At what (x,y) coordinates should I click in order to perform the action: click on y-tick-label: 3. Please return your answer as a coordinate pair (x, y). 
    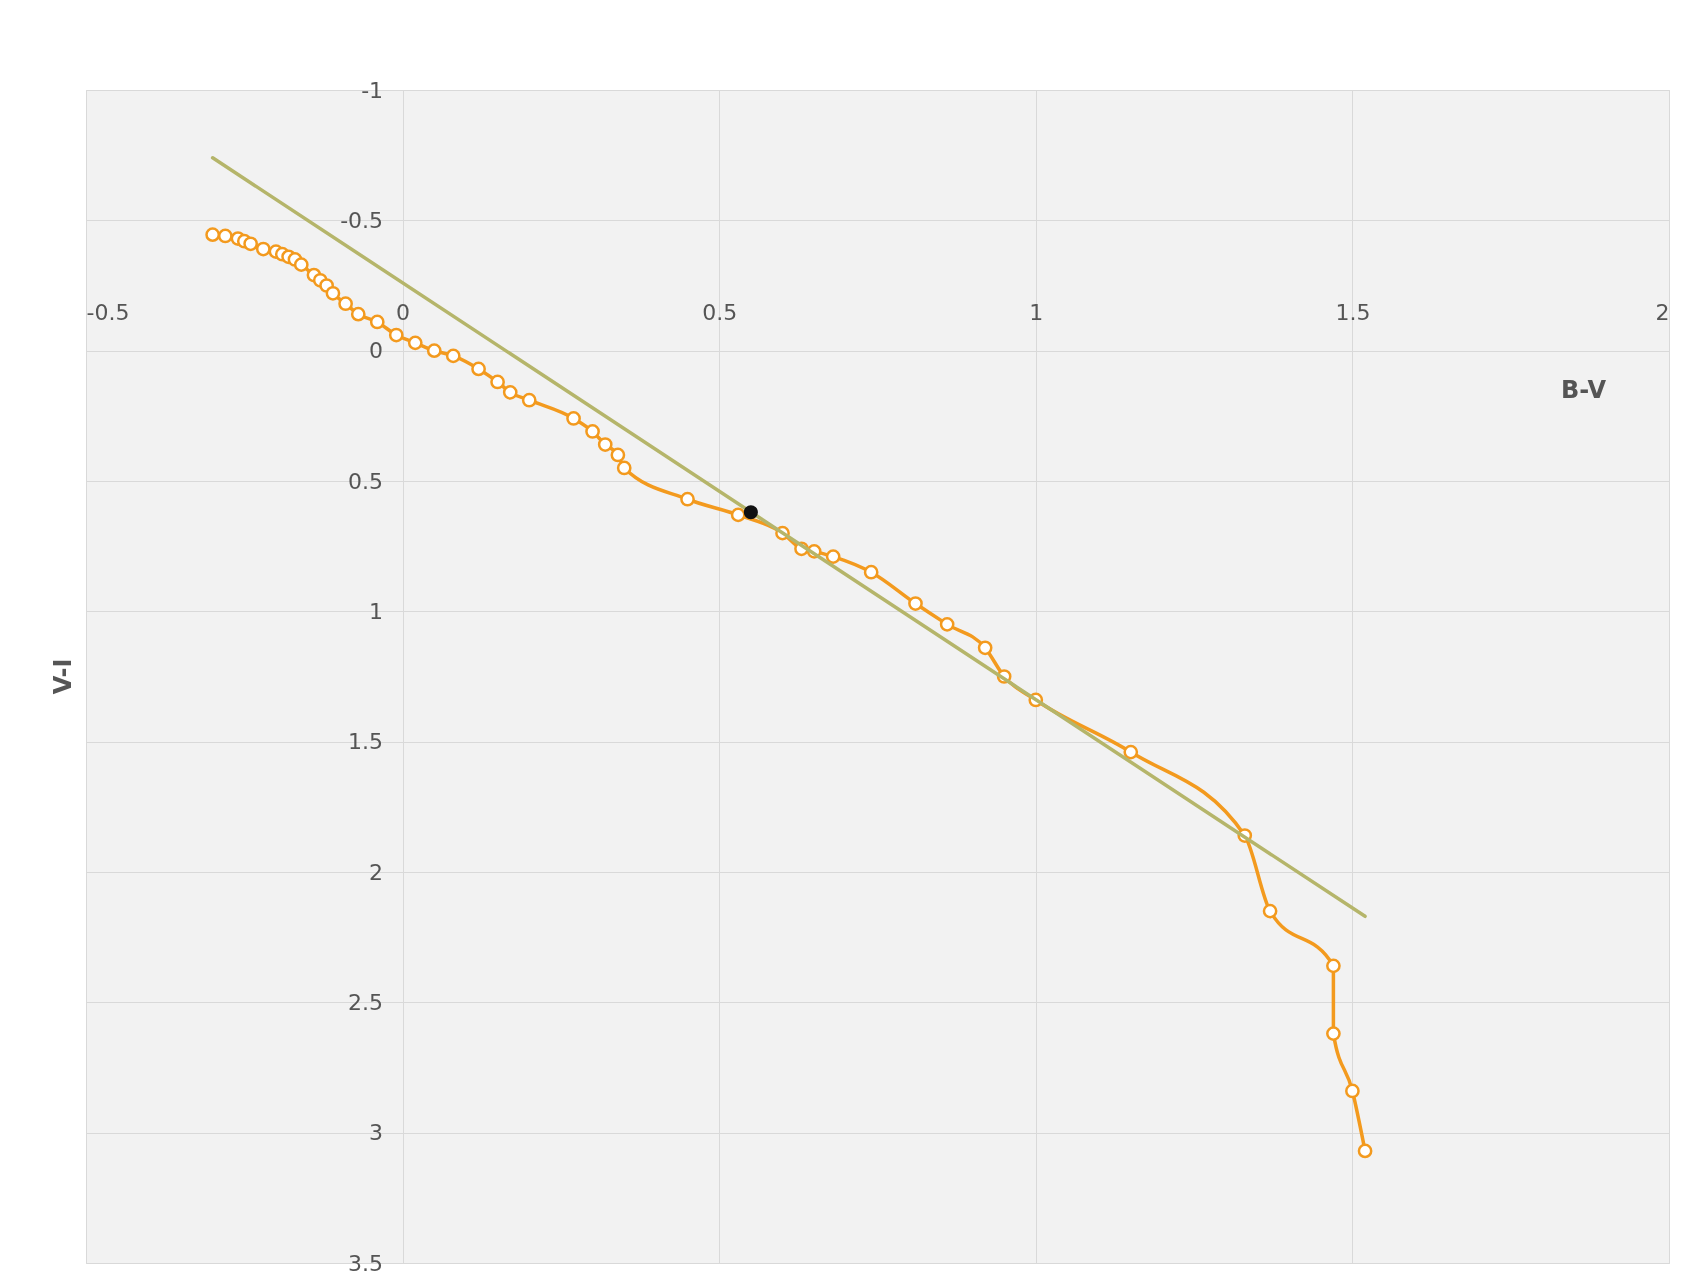
    Looking at the image, I should click on (376, 1133).